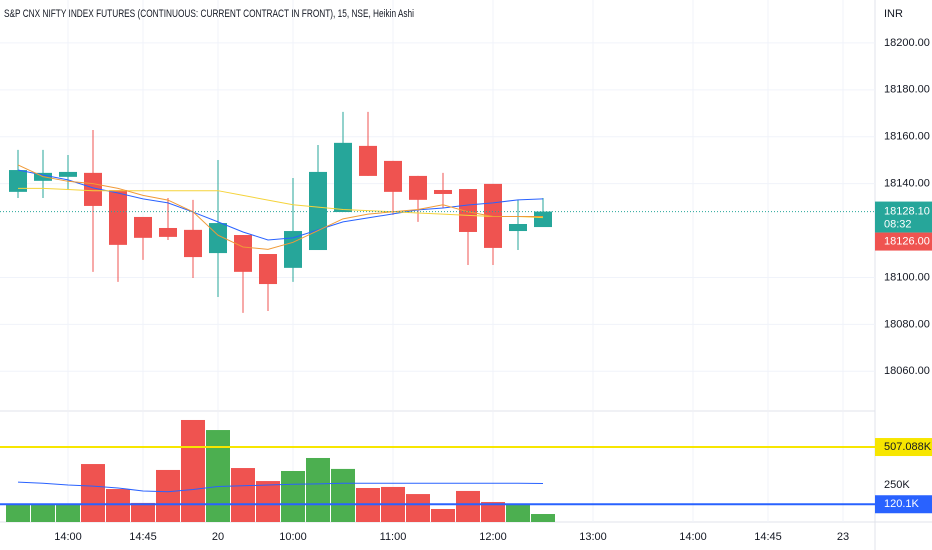 The width and height of the screenshot is (932, 550). I want to click on y-tick-label: 18100.00, so click(907, 277).